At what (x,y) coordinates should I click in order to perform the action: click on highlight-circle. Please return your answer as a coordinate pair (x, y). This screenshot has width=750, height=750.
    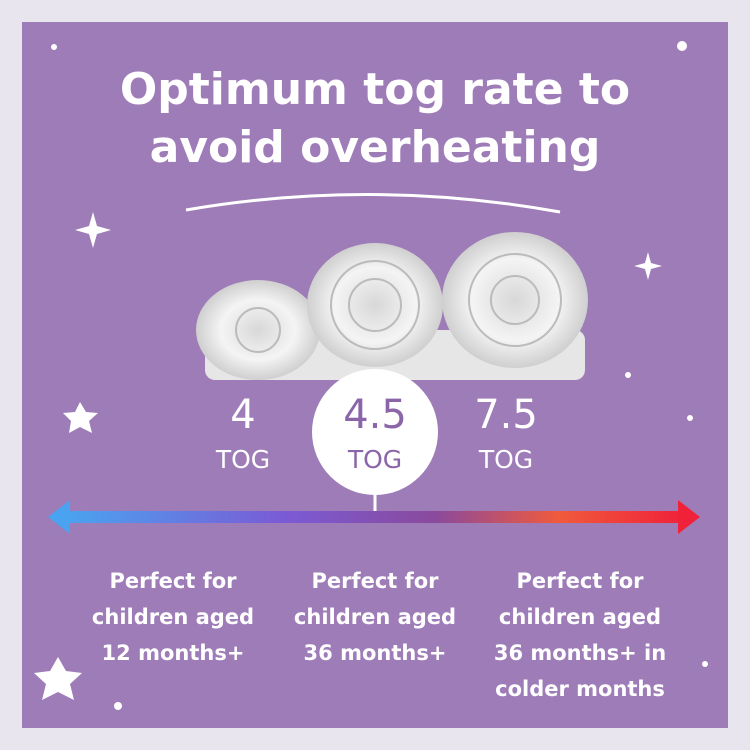
    Looking at the image, I should click on (375, 432).